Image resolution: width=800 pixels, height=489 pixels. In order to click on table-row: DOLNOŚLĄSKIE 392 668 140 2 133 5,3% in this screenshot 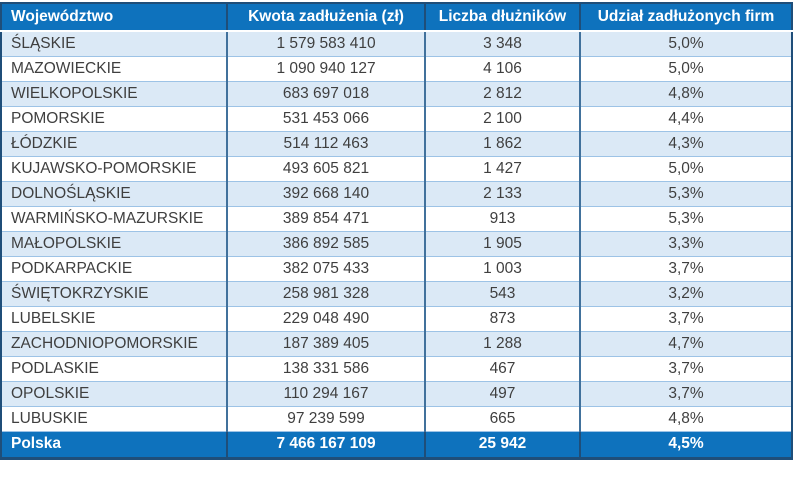, I will do `click(396, 194)`.